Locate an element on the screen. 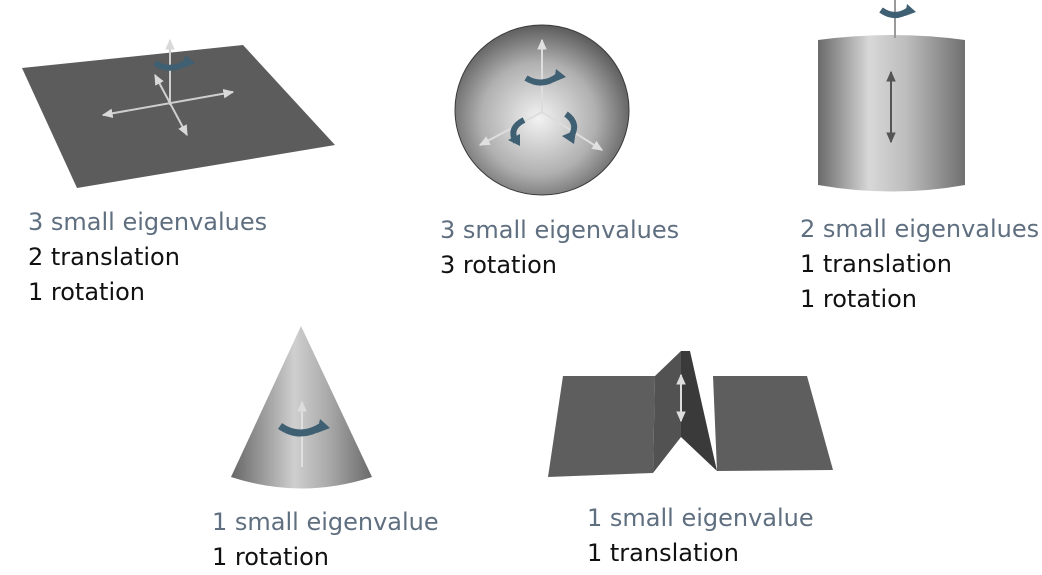  ridge-label: 1 small eigenvalue is located at coordinates (700, 518).